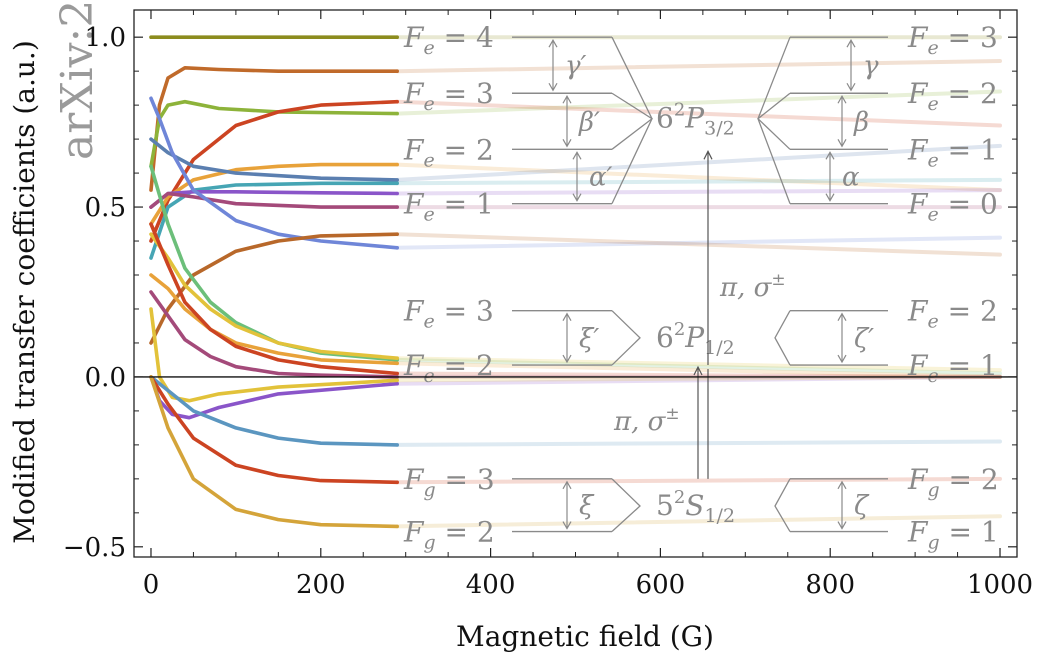 The height and width of the screenshot is (663, 1039). I want to click on left-split-arrow-4-head-top, so click(567, 316).